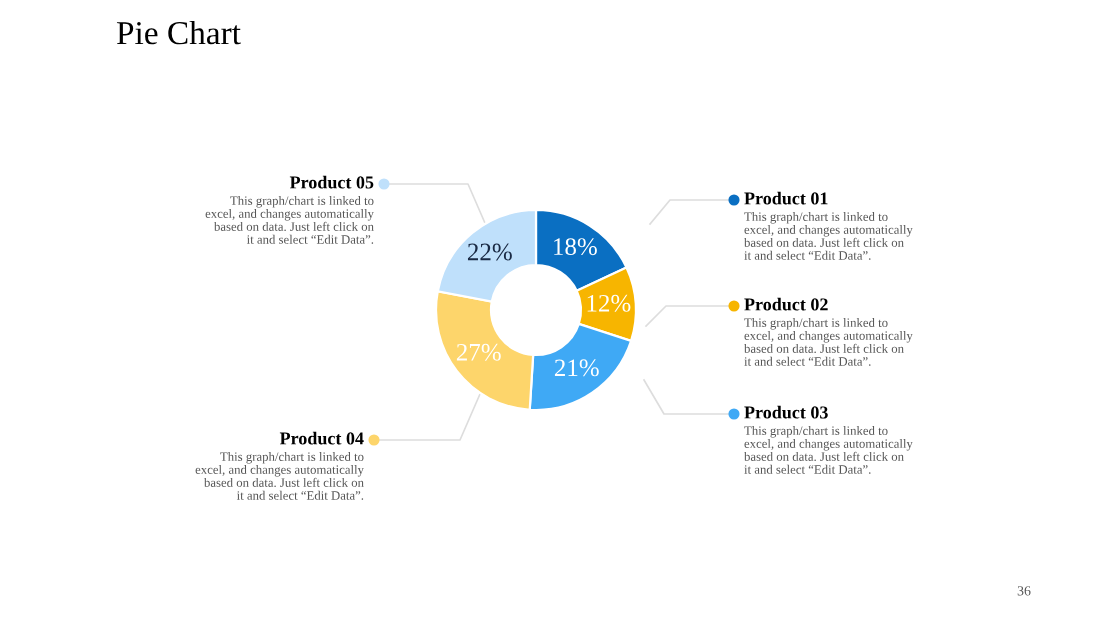 This screenshot has height=630, width=1120. Describe the element at coordinates (321, 438) in the screenshot. I see `slice-label: Product 04` at that location.